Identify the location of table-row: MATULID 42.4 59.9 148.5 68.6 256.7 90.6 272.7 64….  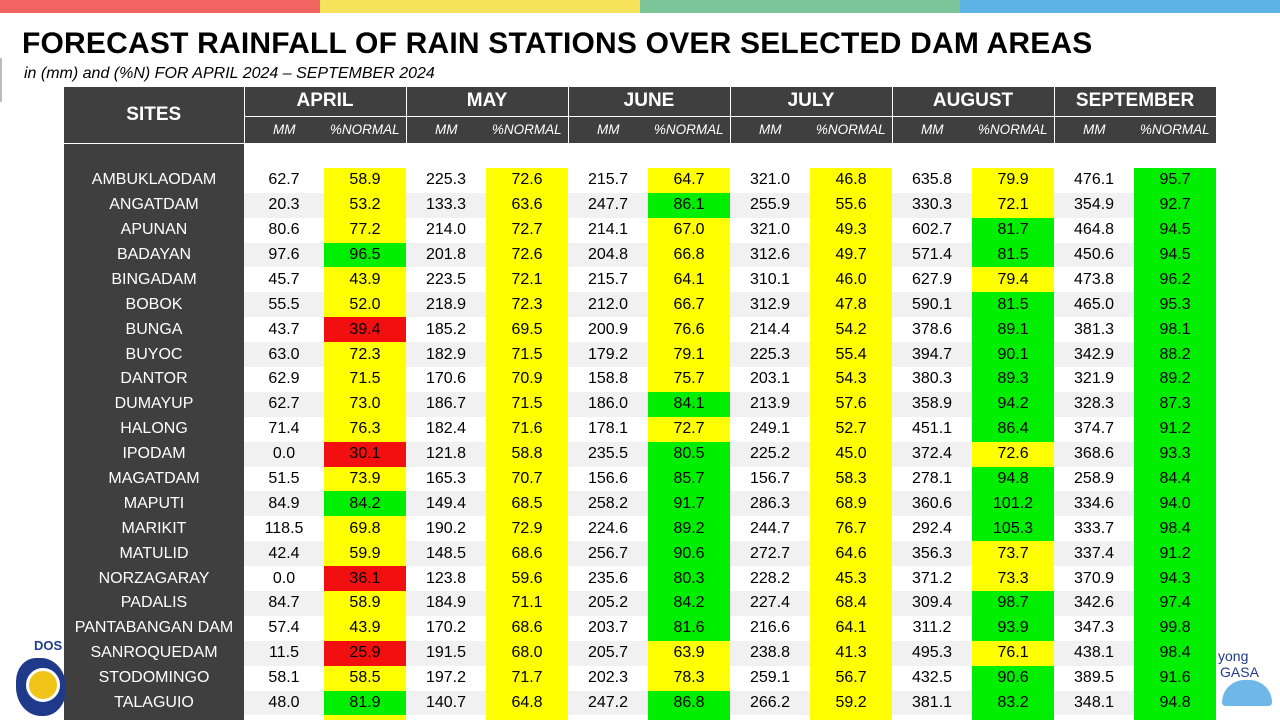
(640, 554).